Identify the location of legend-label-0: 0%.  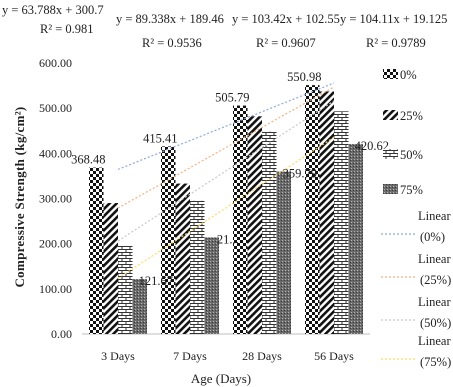
(408, 75).